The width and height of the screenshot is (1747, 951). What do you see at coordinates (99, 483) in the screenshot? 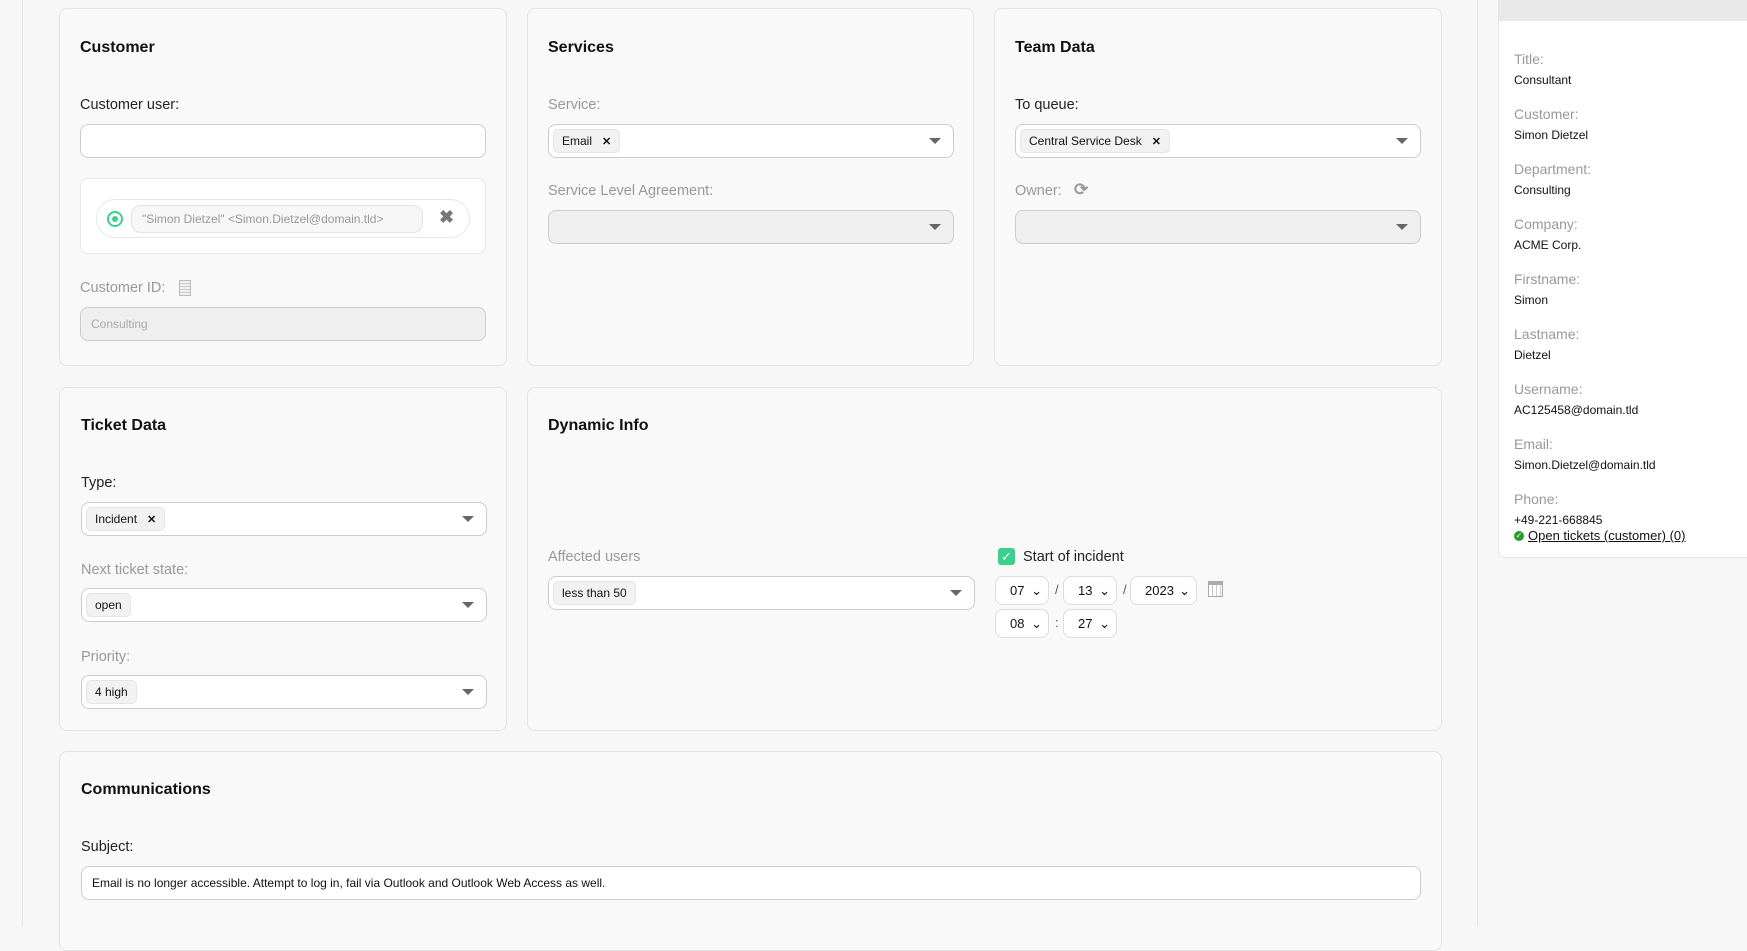
I see `type-label: Type:` at bounding box center [99, 483].